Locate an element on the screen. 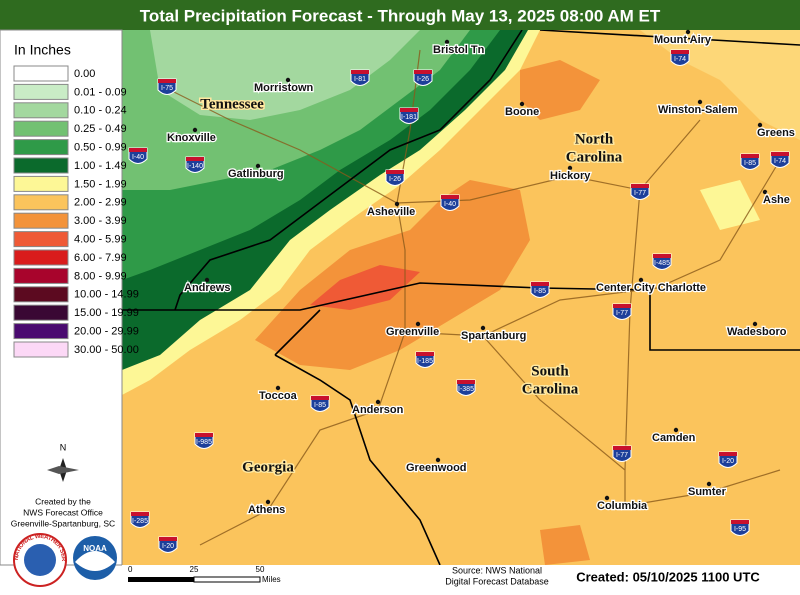  interstate-label: I-385 is located at coordinates (466, 389).